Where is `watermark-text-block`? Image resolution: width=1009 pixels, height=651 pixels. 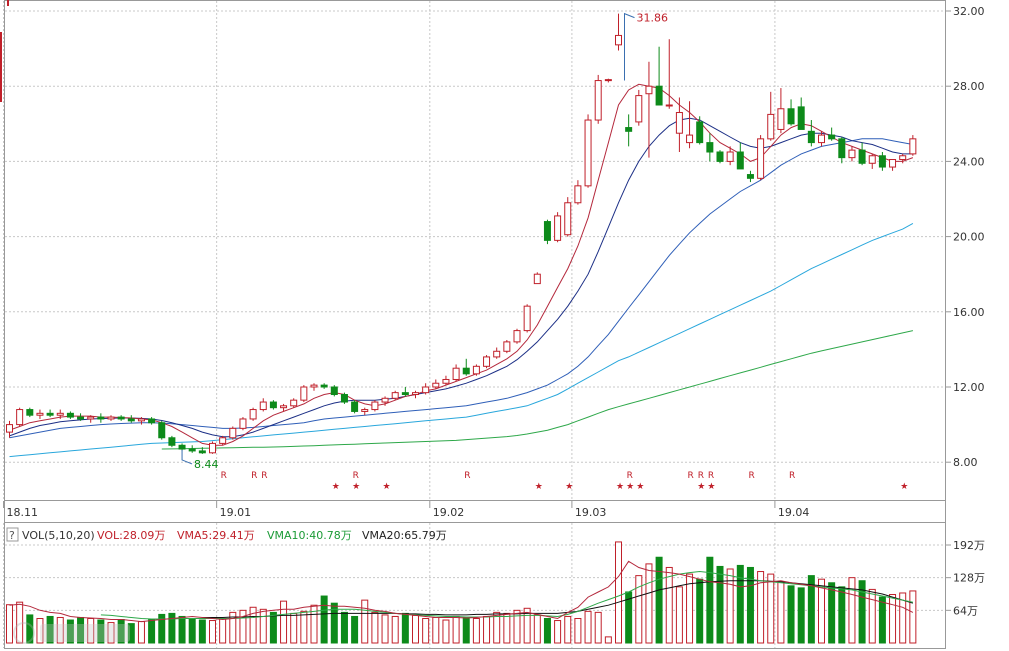
watermark-text-block is located at coordinates (85, 633).